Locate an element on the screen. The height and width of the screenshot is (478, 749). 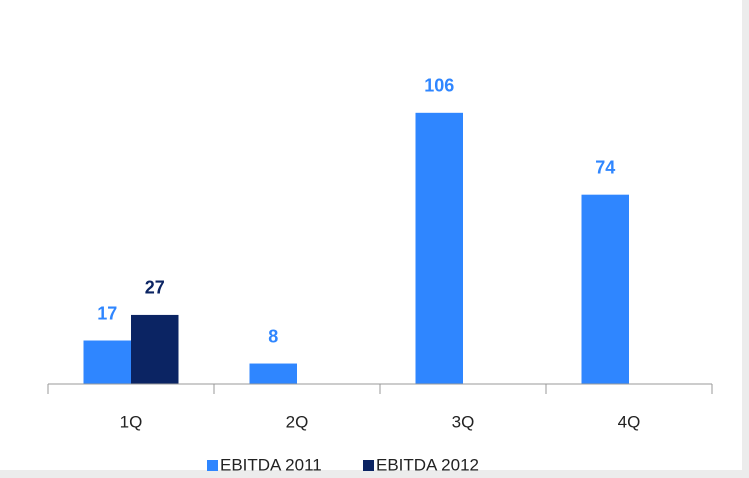
x-tick-label: 1Q is located at coordinates (131, 421).